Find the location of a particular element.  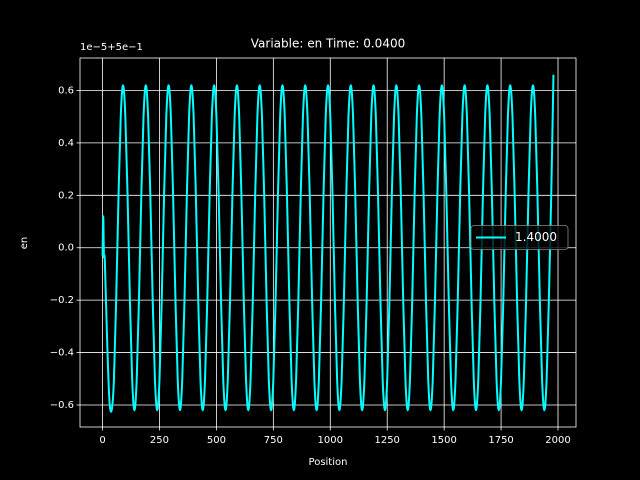

legend-box is located at coordinates (519, 237).